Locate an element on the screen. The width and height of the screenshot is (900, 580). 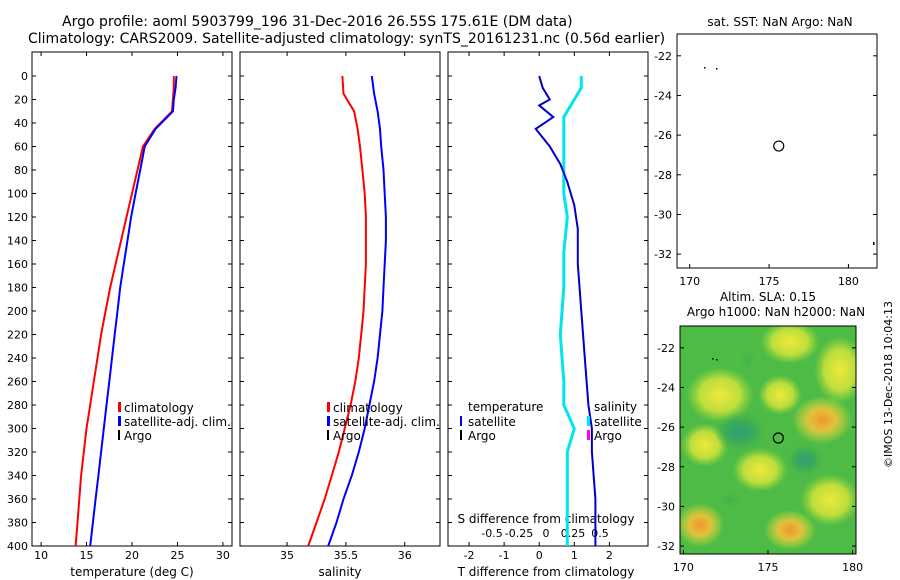
depth-tick-label: 340 is located at coordinates (17, 476).